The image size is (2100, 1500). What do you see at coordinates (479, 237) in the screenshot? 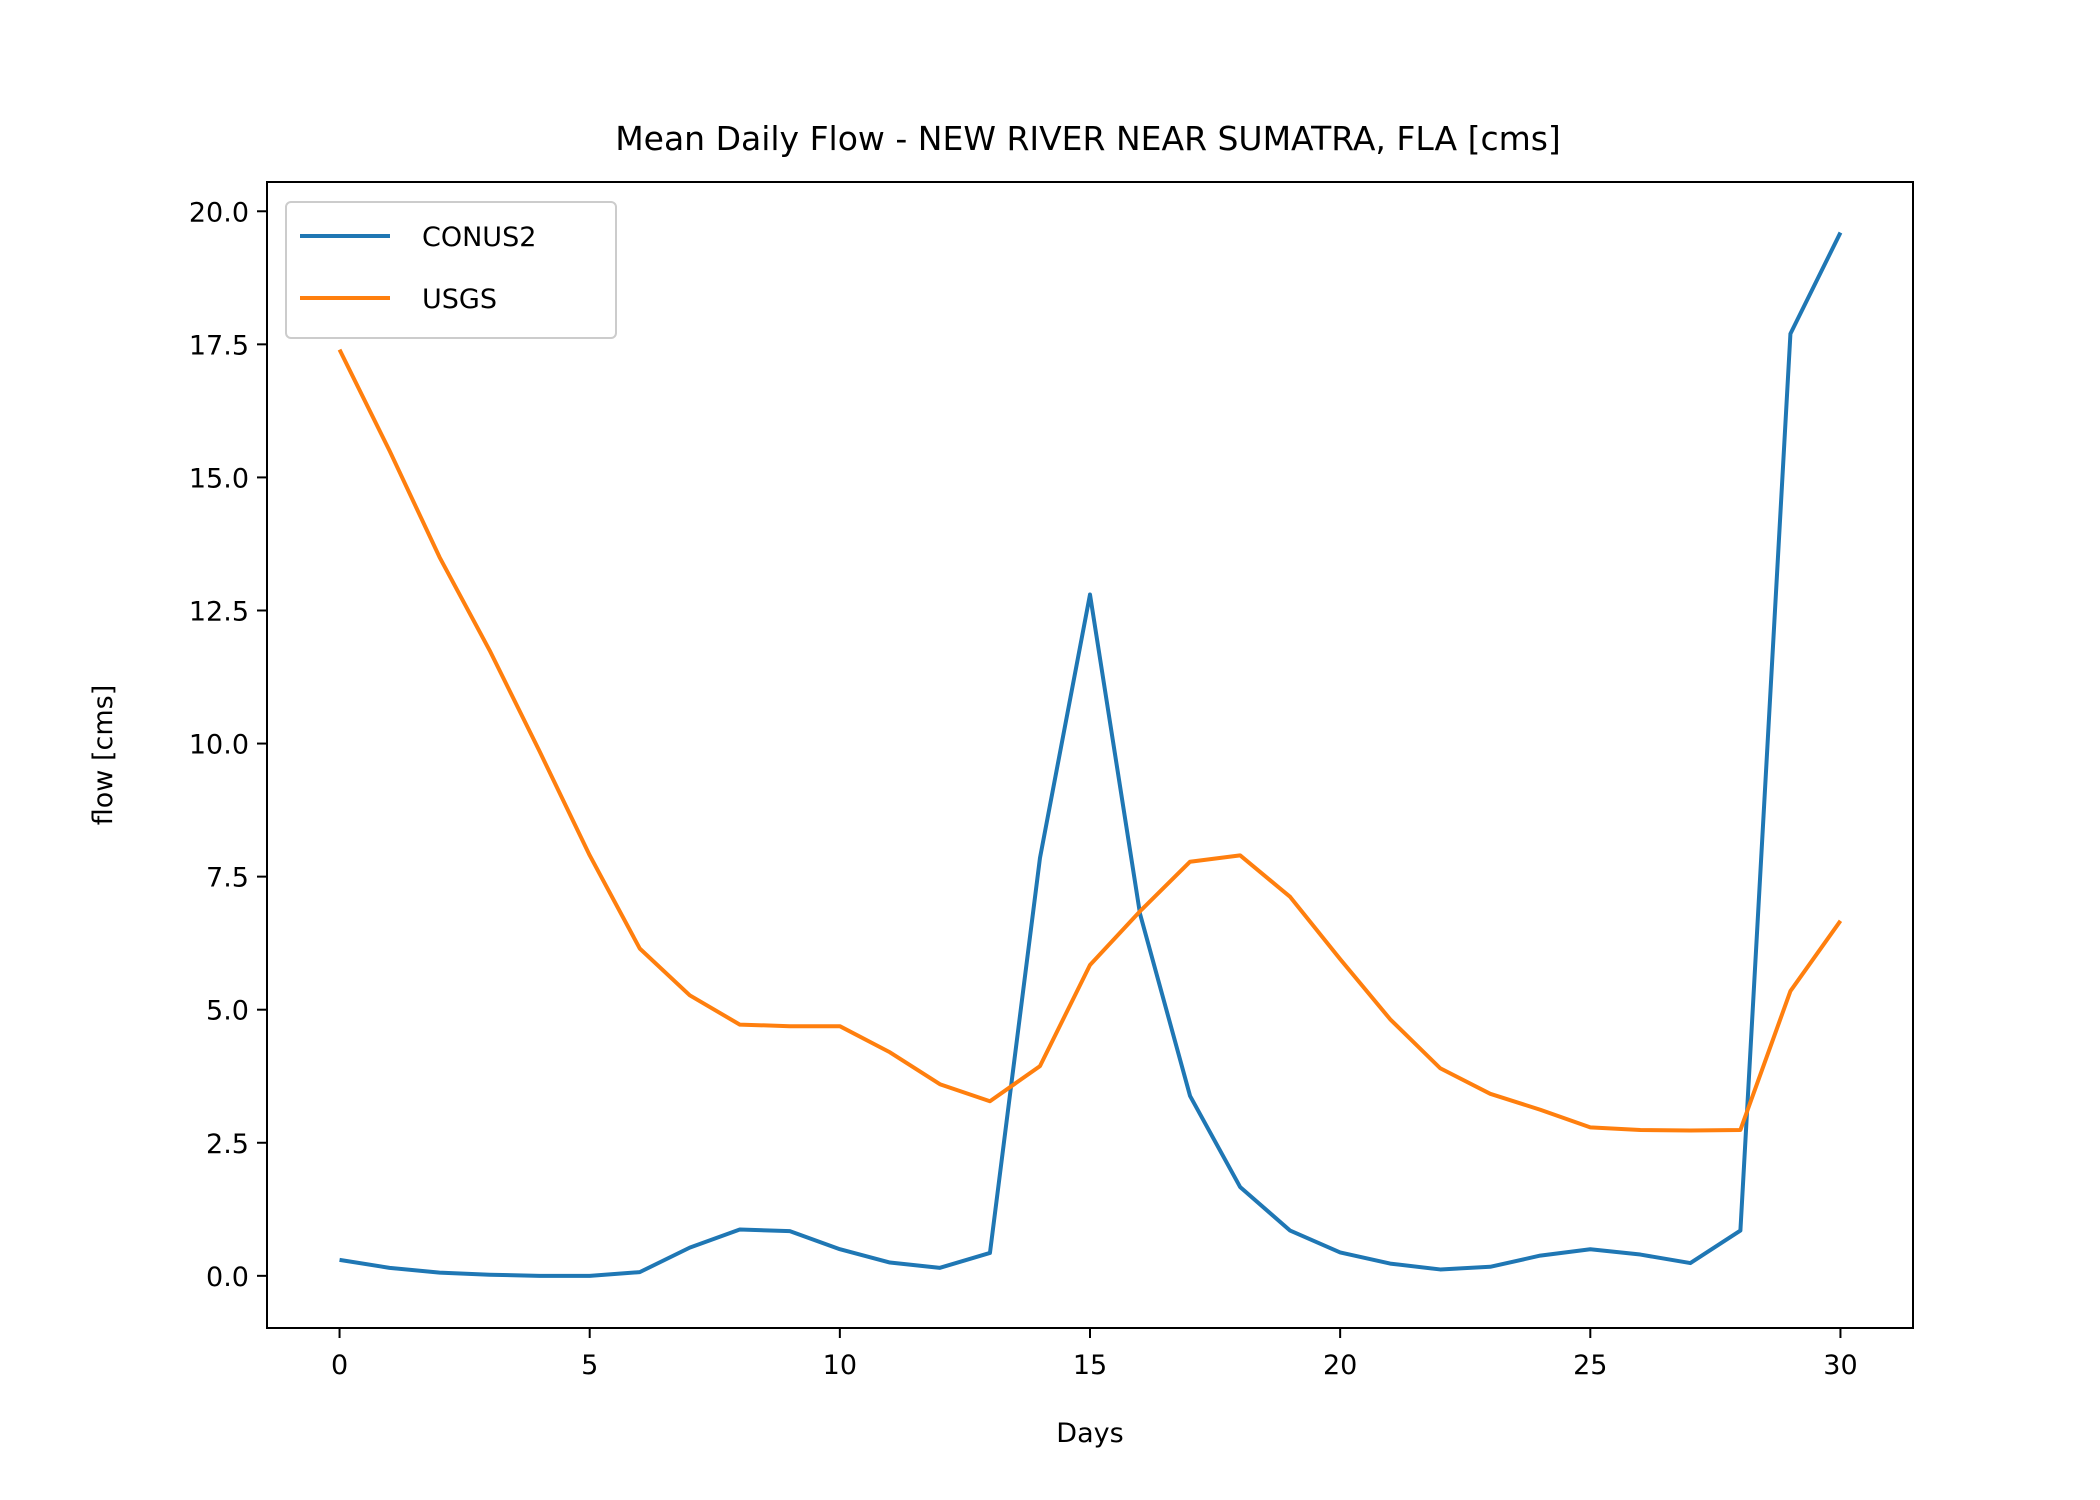
I see `legend-label-conus2: CONUS2` at bounding box center [479, 237].